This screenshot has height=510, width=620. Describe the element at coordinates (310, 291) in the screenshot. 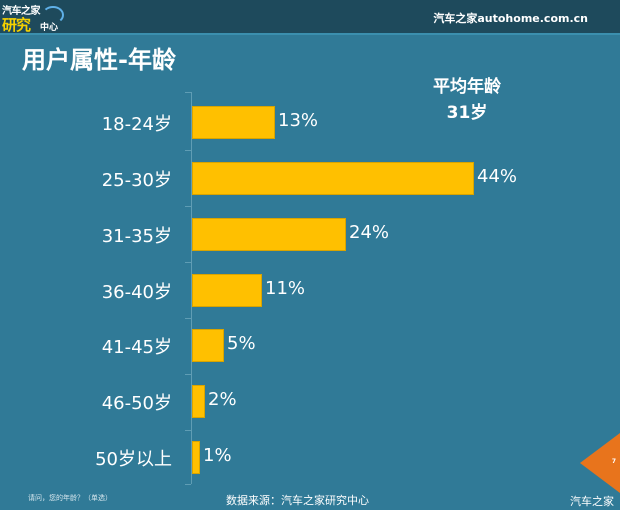

I see `bar-row: 36-40岁 11%` at that location.